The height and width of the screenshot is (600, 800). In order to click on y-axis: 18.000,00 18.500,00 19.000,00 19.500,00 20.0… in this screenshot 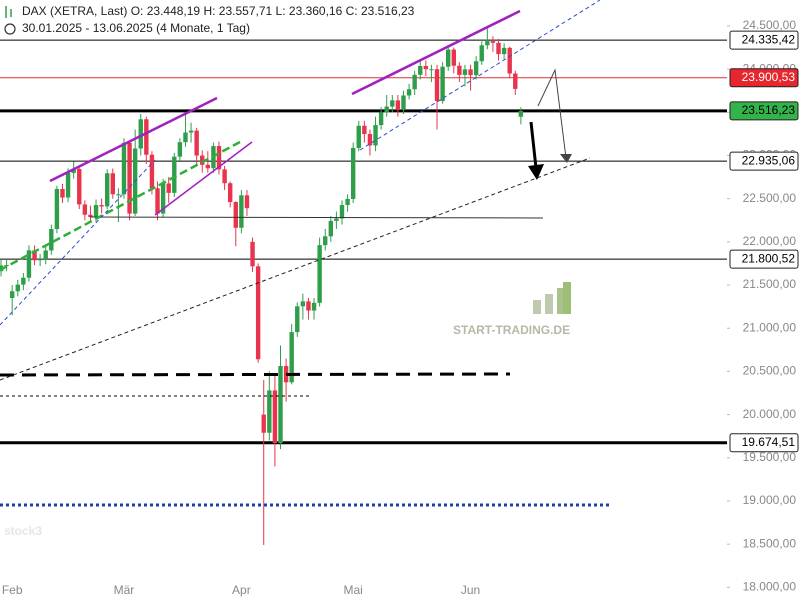, I will do `click(763, 300)`.